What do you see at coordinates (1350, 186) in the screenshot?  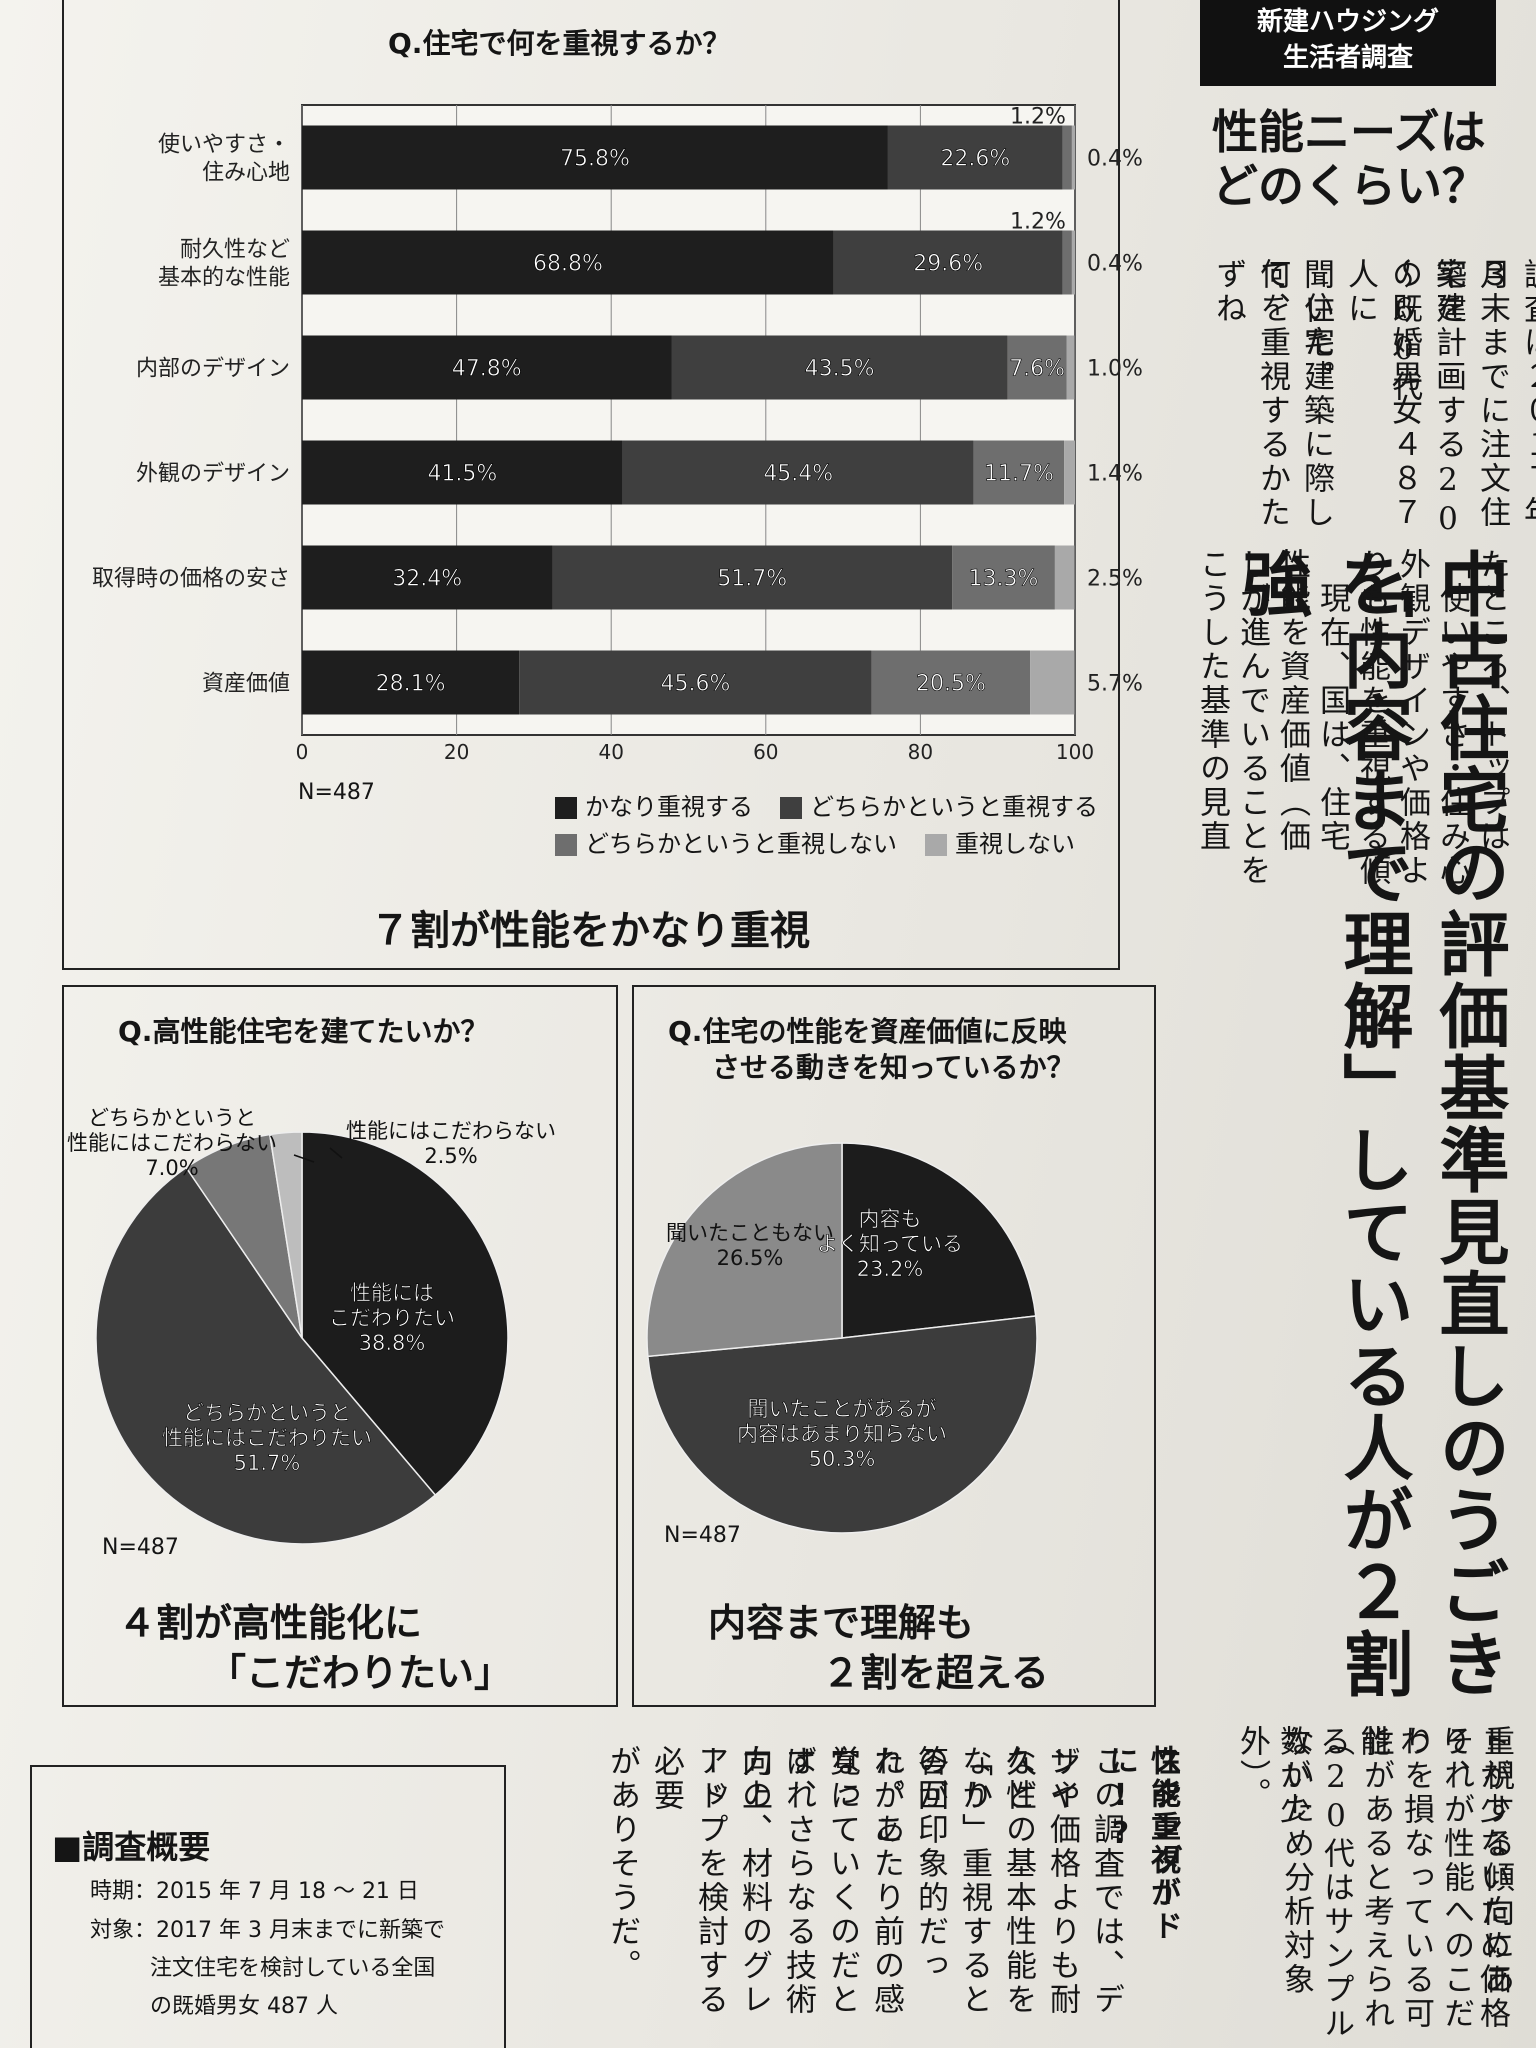 I see `article-subtitle-line2: どのくらい？` at bounding box center [1350, 186].